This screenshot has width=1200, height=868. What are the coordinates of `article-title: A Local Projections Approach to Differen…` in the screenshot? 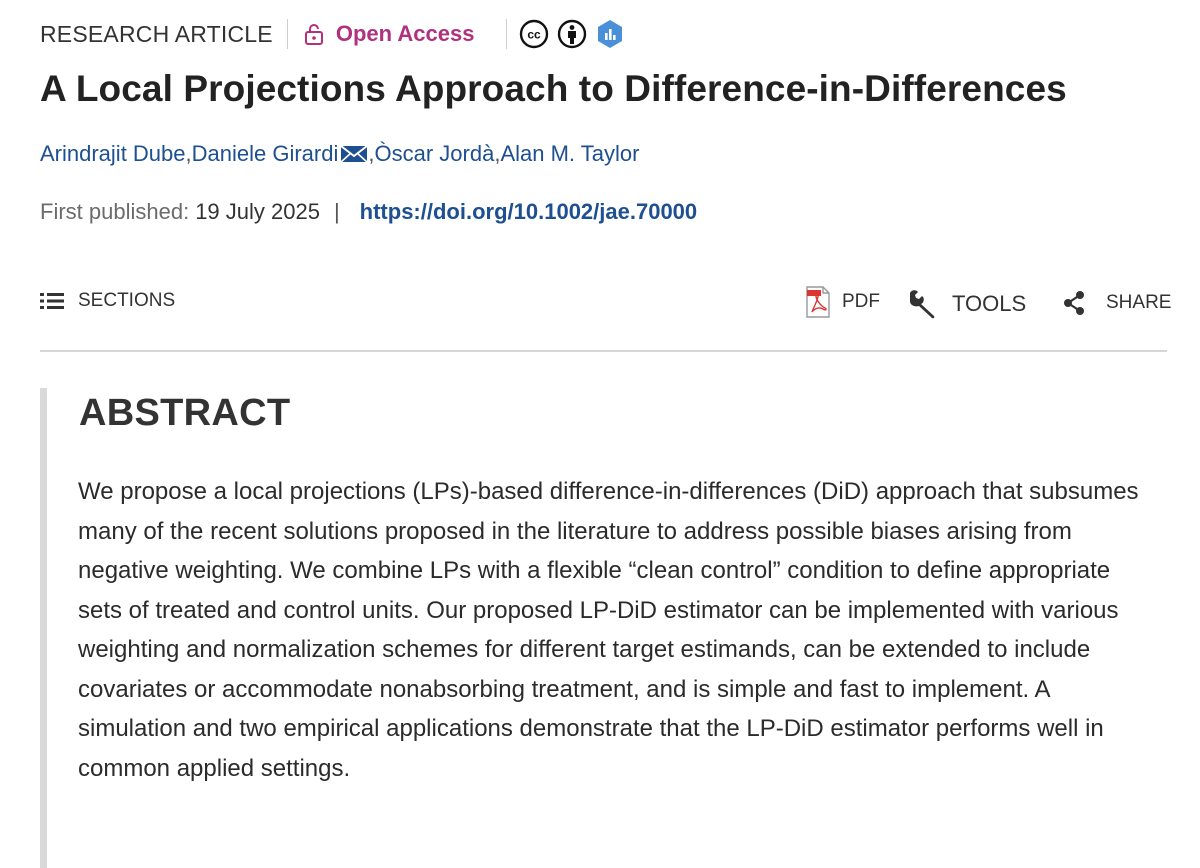 It's located at (553, 88).